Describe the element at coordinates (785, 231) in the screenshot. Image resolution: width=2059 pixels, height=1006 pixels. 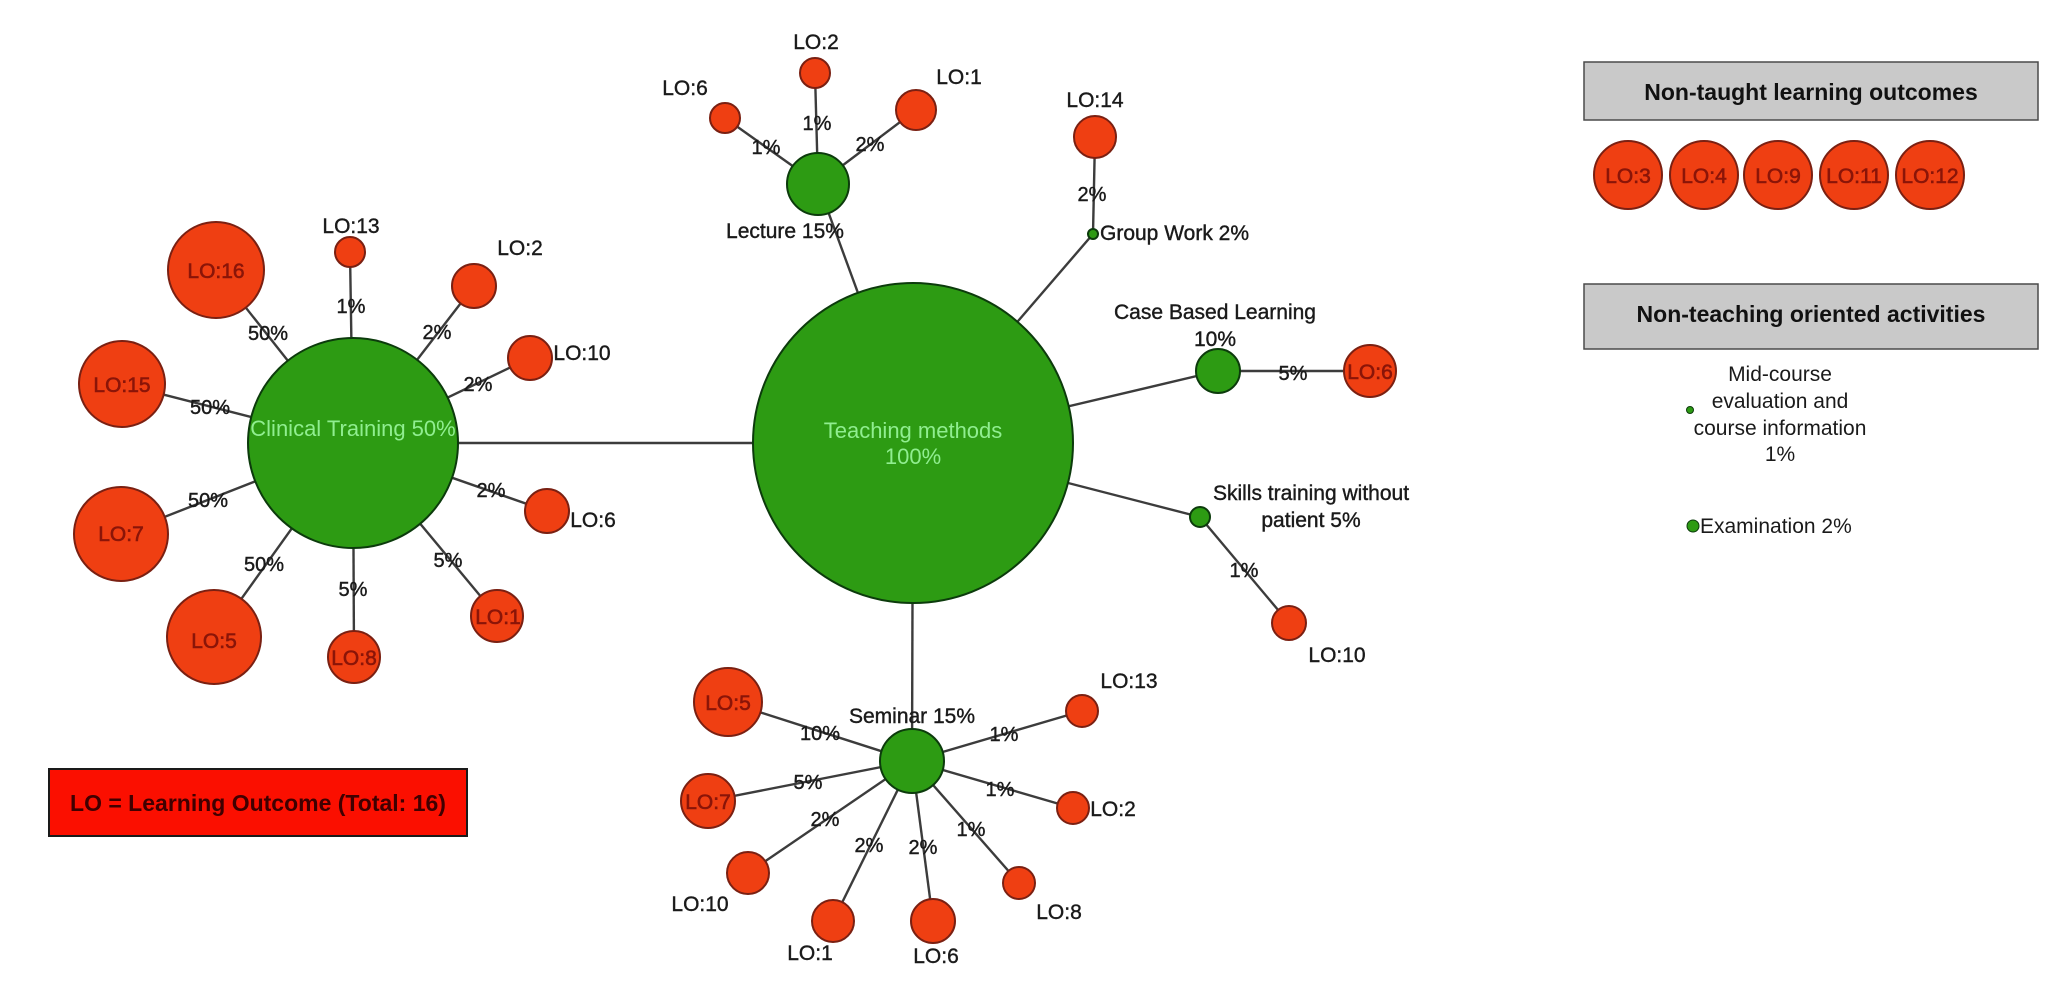
I see `svg-text: Lecture 15%` at that location.